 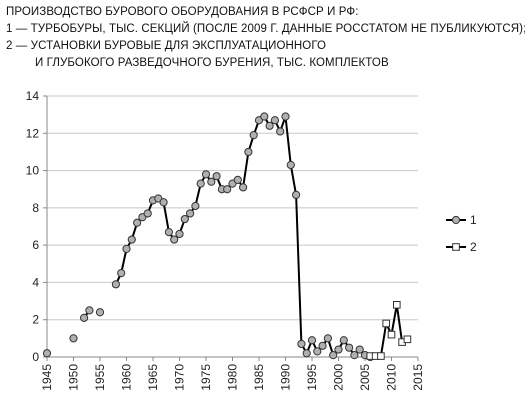 I want to click on x-tick-label: 1960, so click(x=127, y=377).